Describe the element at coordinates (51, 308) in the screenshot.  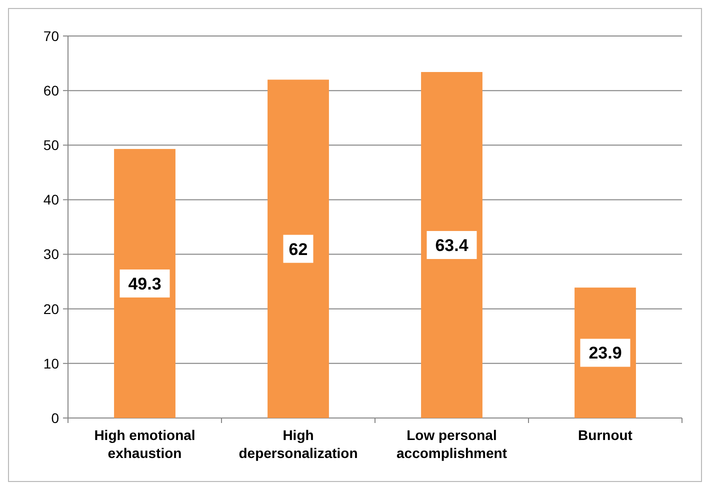
I see `y-tick-label: 20` at that location.